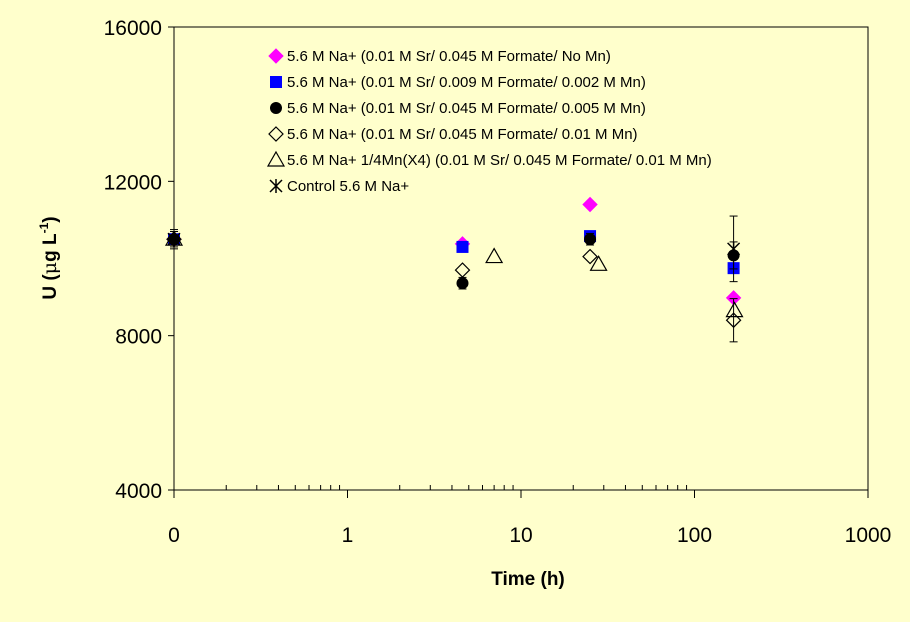 The height and width of the screenshot is (622, 910). I want to click on y-tick-label: 8000, so click(138, 337).